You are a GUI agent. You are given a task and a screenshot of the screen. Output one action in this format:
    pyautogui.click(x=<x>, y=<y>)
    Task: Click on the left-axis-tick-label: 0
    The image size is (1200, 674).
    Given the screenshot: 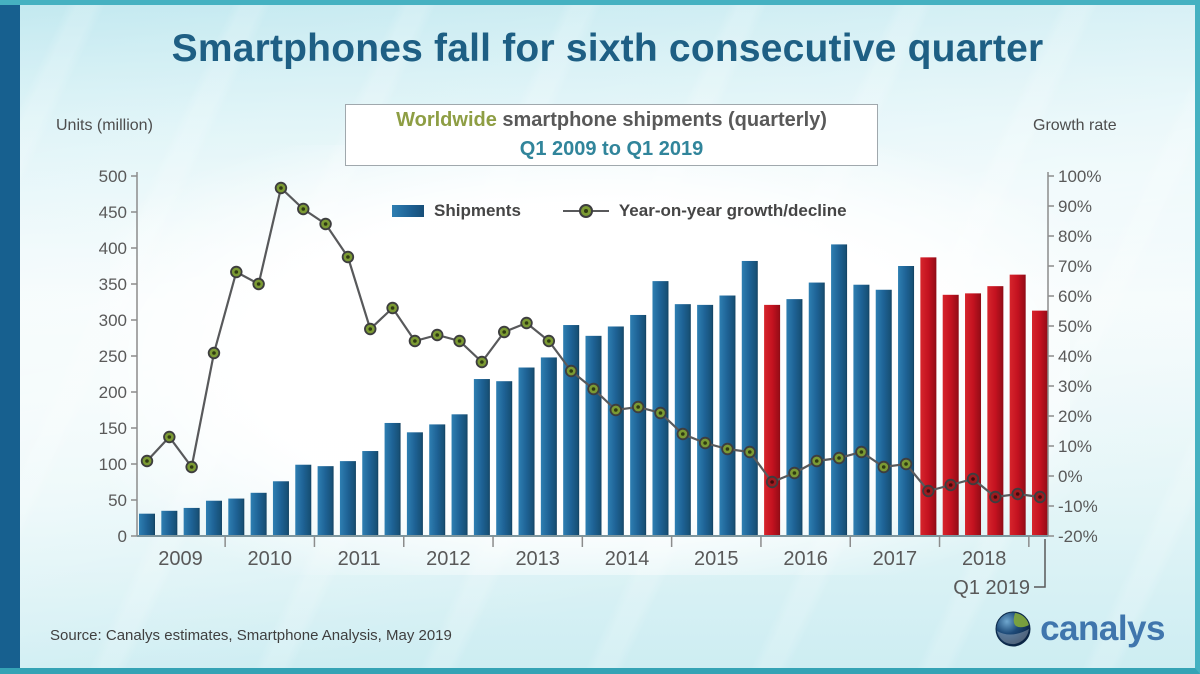 What is the action you would take?
    pyautogui.click(x=122, y=536)
    